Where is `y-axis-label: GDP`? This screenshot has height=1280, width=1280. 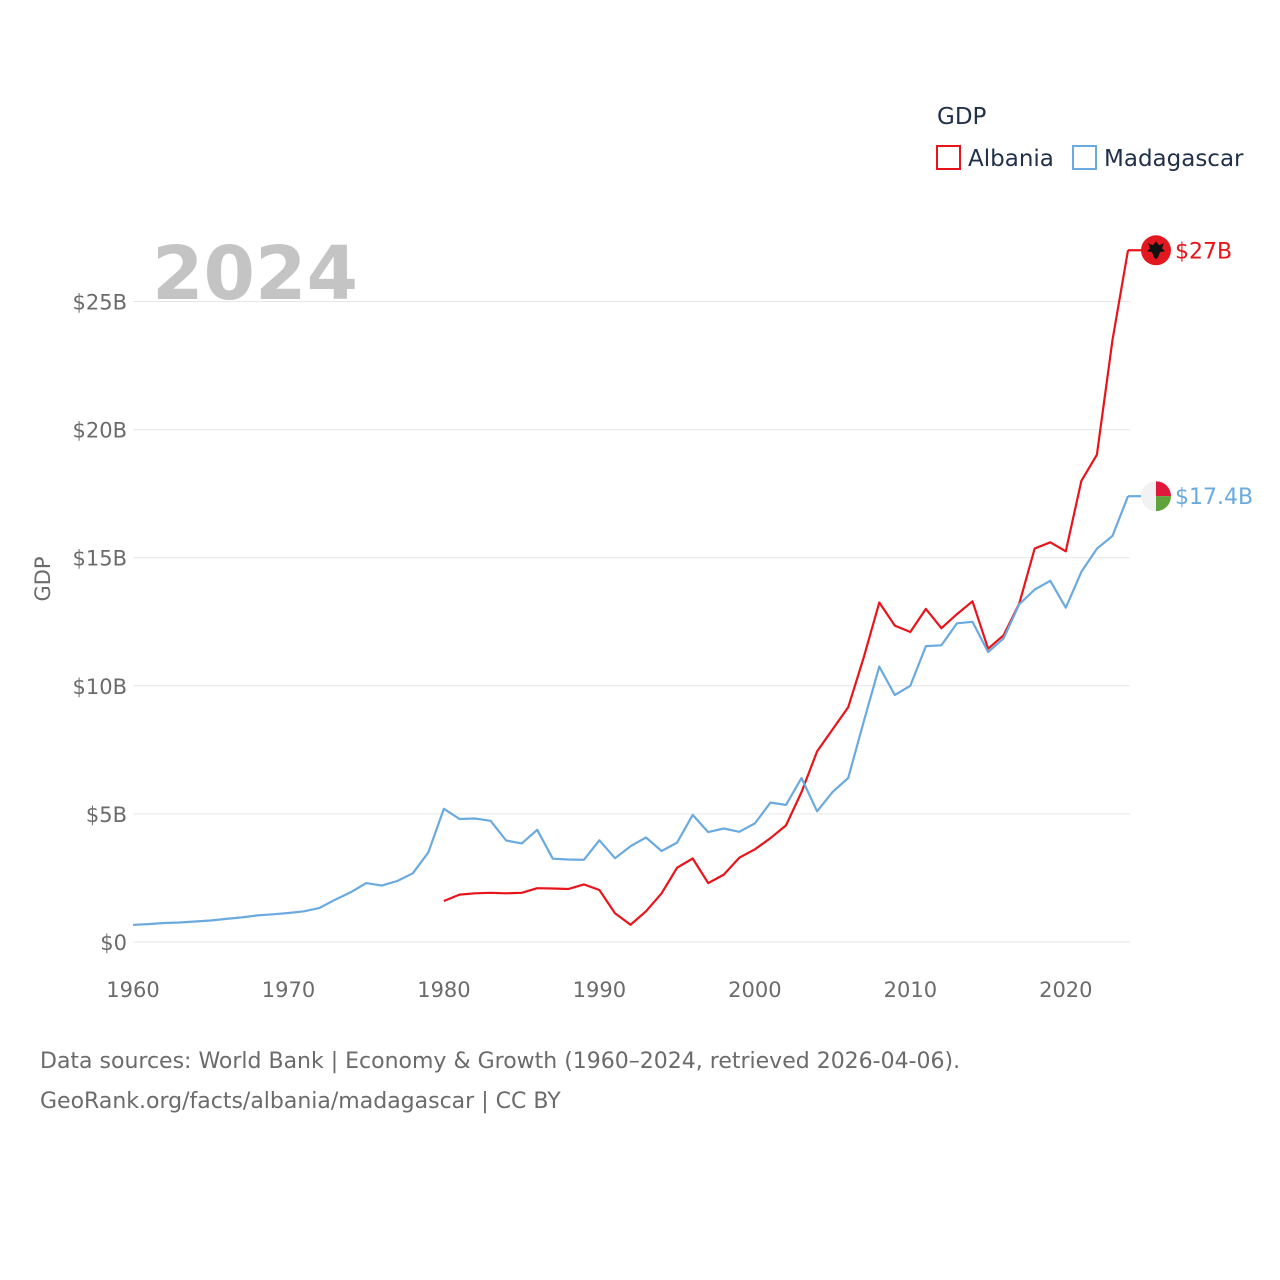 y-axis-label: GDP is located at coordinates (43, 578).